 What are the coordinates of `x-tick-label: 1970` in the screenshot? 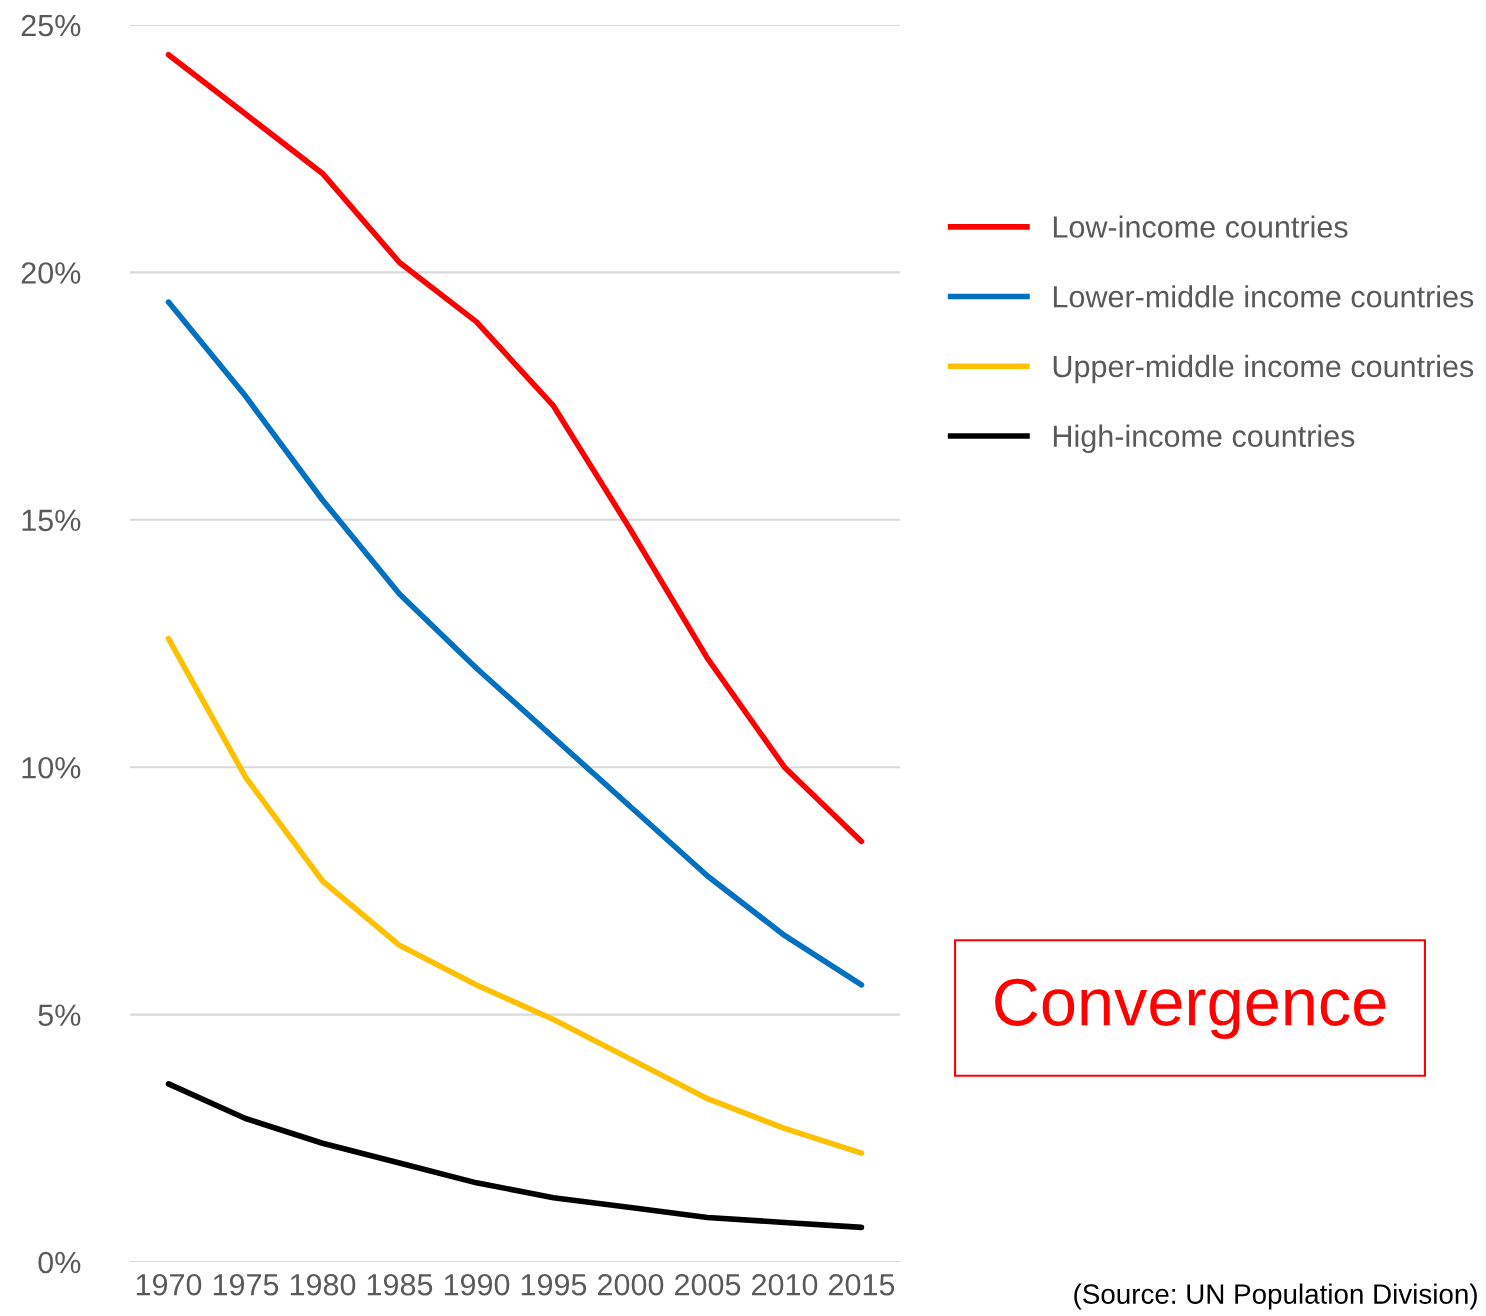 It's located at (169, 1284).